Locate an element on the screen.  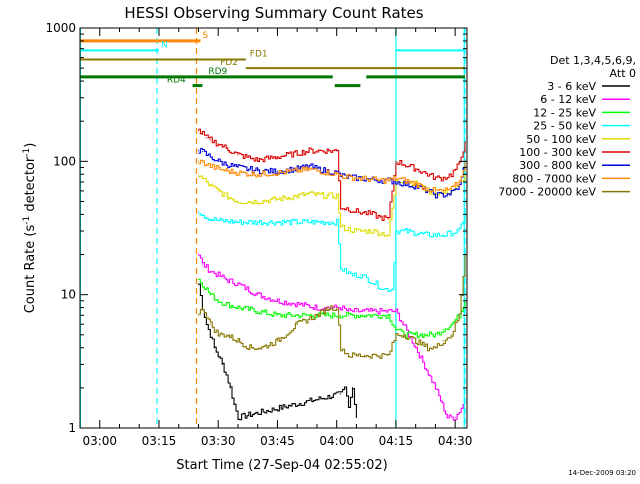
series-25-50-kev is located at coordinates (331, 251).